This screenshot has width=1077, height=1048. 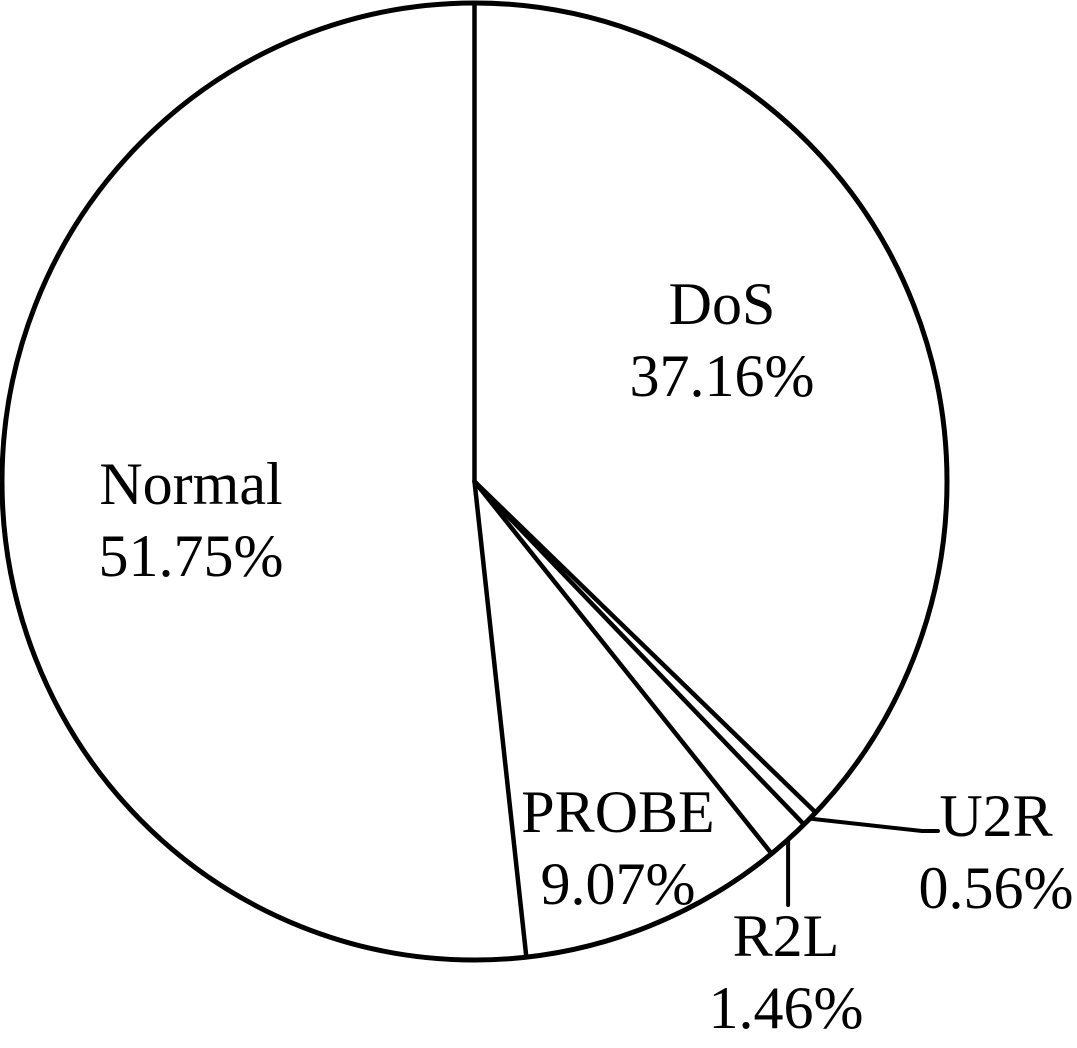 I want to click on slice-pct: 37.16%, so click(x=722, y=376).